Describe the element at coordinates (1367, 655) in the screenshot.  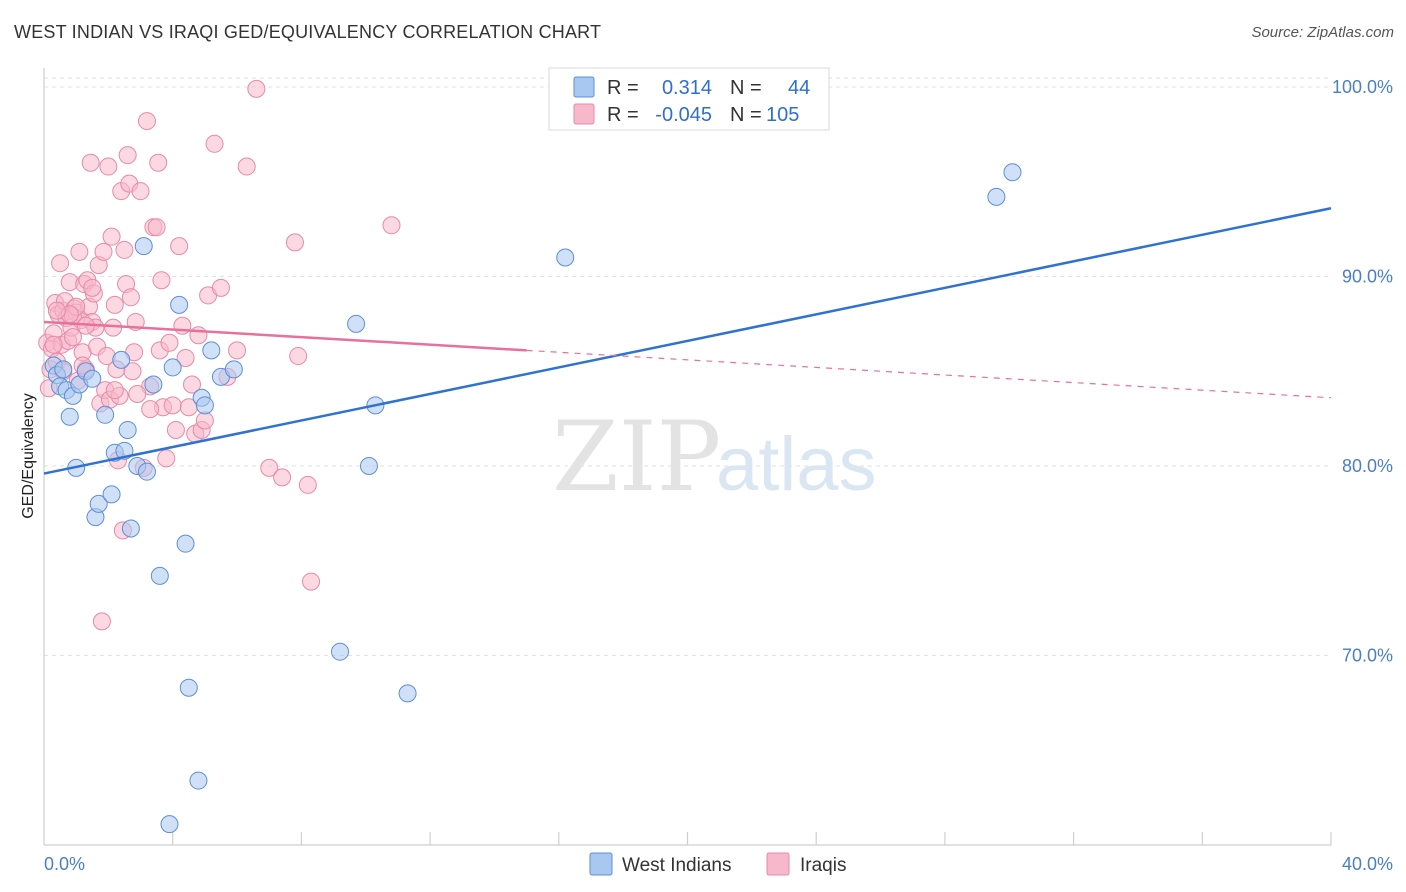
I see `y-tick-label-70: 70.0%` at that location.